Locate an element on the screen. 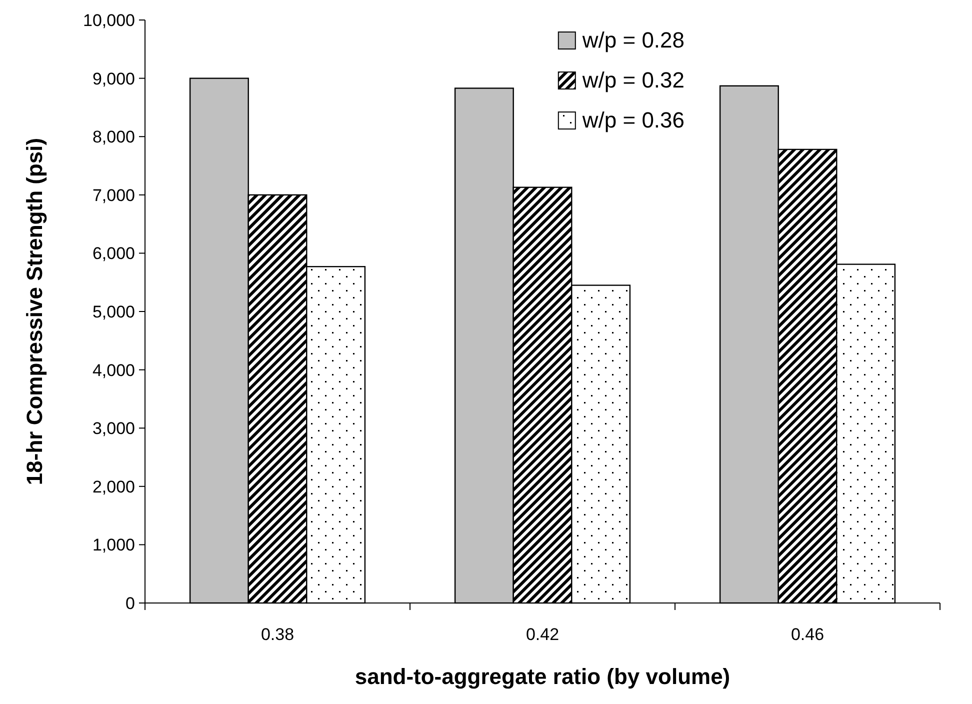 The width and height of the screenshot is (972, 704). y-tick-label: 9,000 is located at coordinates (113, 78).